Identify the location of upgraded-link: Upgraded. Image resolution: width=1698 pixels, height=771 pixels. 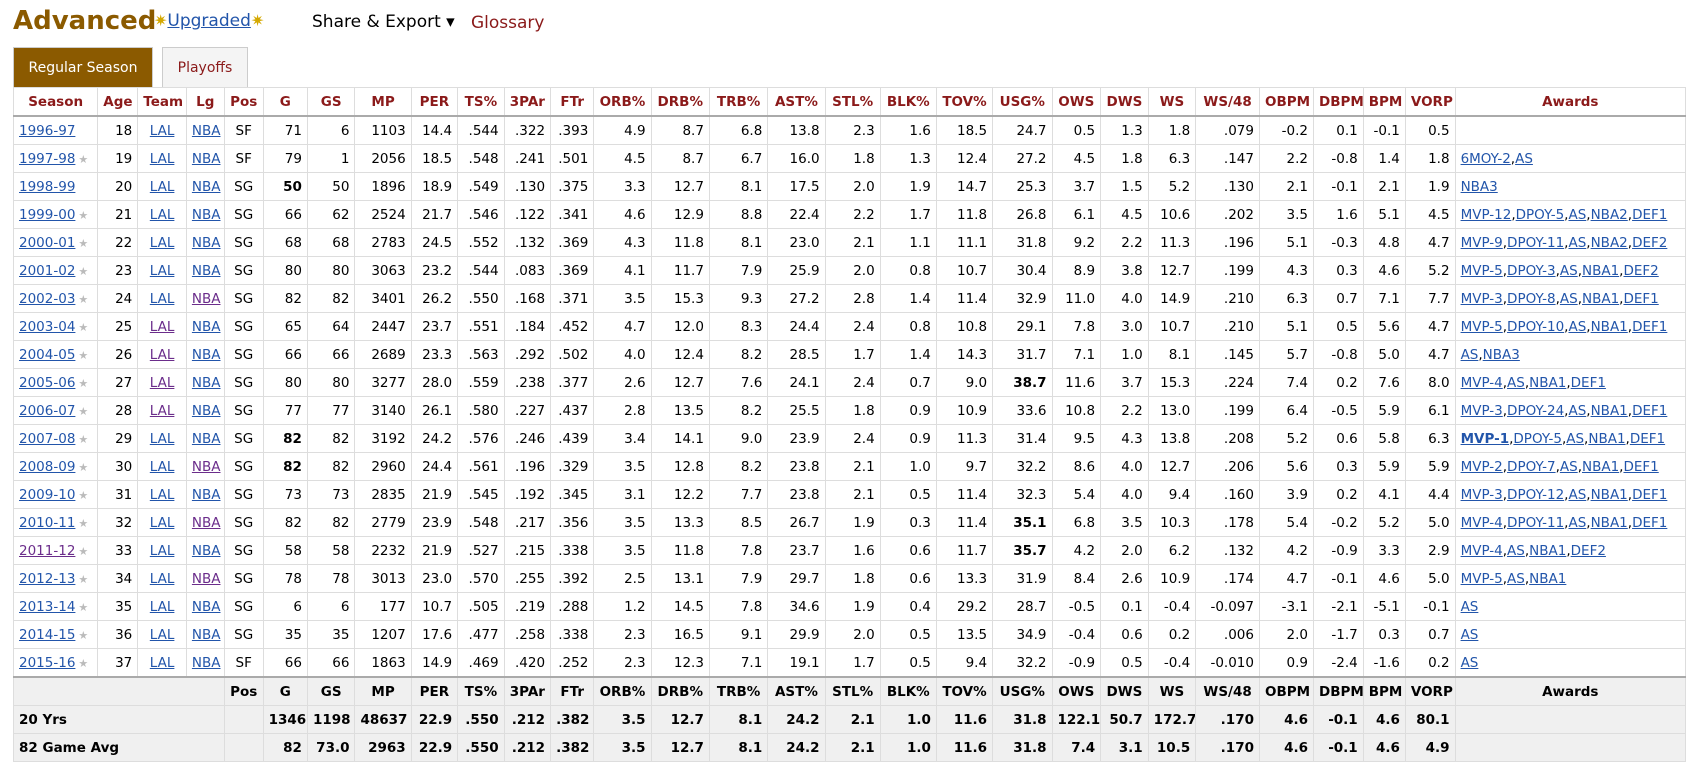
(209, 21).